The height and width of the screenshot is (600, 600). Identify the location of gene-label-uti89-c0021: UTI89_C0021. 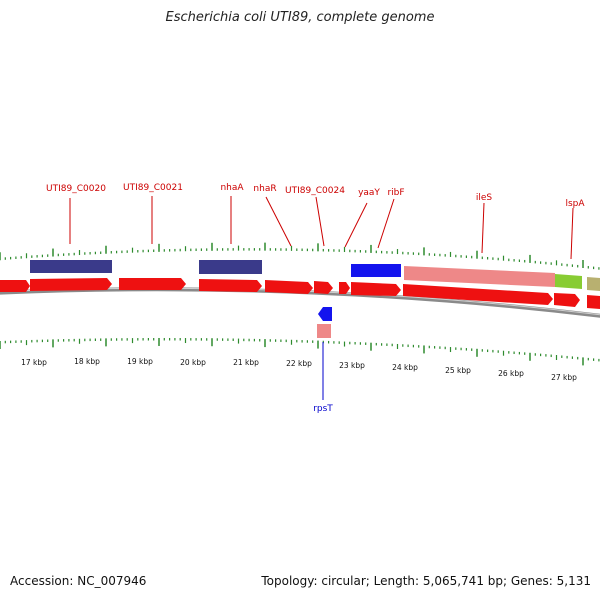
(153, 188).